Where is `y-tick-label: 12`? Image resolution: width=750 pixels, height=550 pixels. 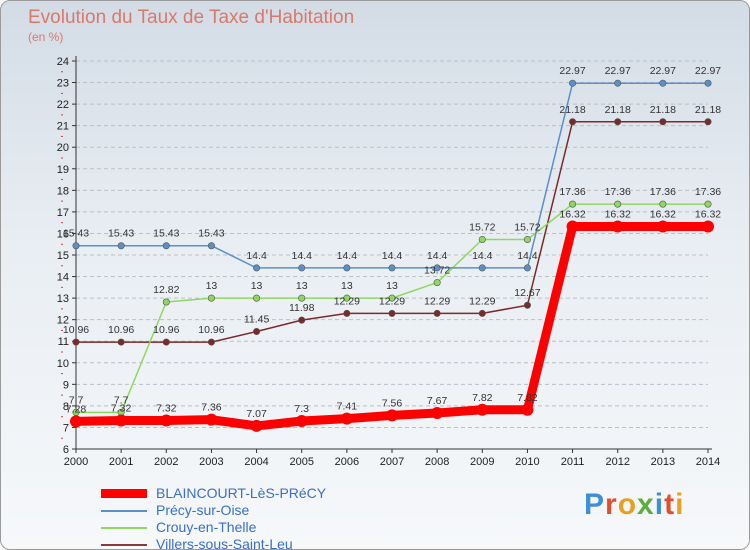
y-tick-label: 12 is located at coordinates (63, 321).